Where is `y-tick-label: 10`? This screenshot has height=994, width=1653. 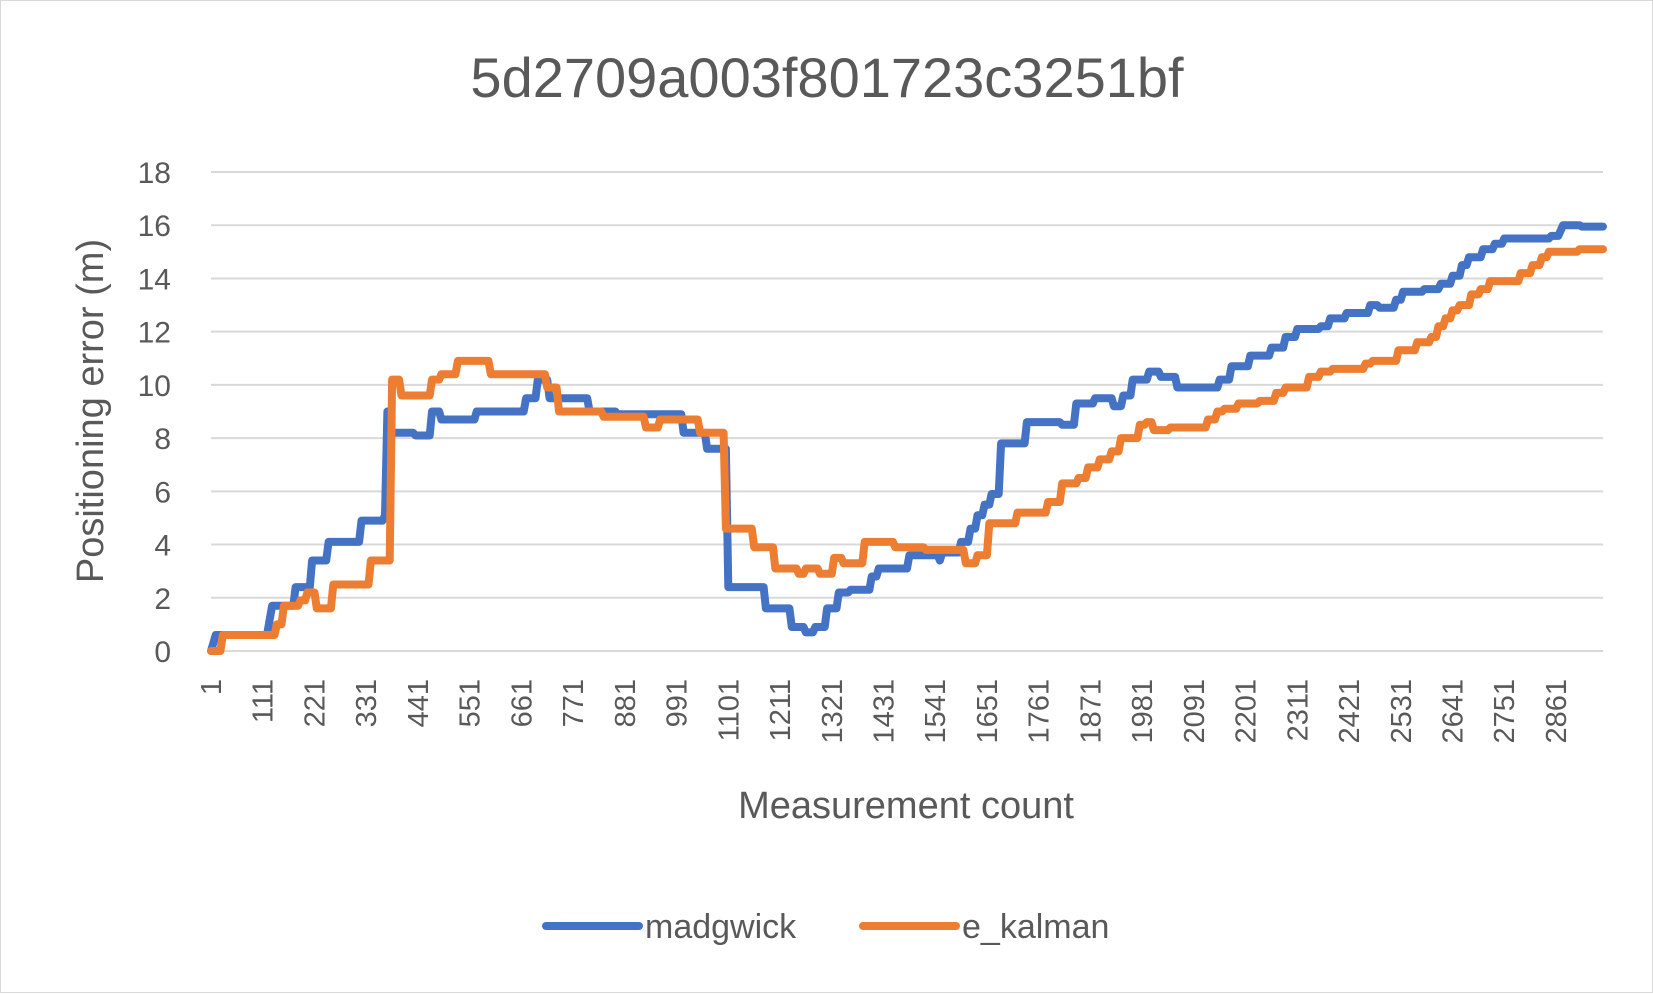
y-tick-label: 10 is located at coordinates (154, 386).